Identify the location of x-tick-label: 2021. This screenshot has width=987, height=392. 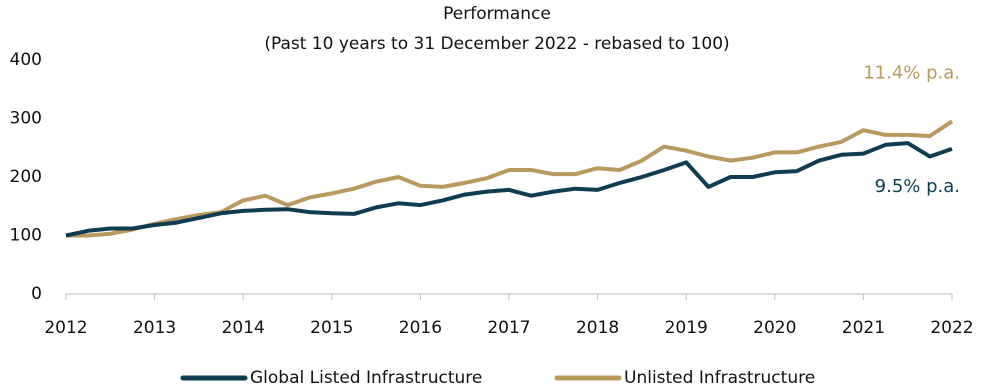
(863, 328).